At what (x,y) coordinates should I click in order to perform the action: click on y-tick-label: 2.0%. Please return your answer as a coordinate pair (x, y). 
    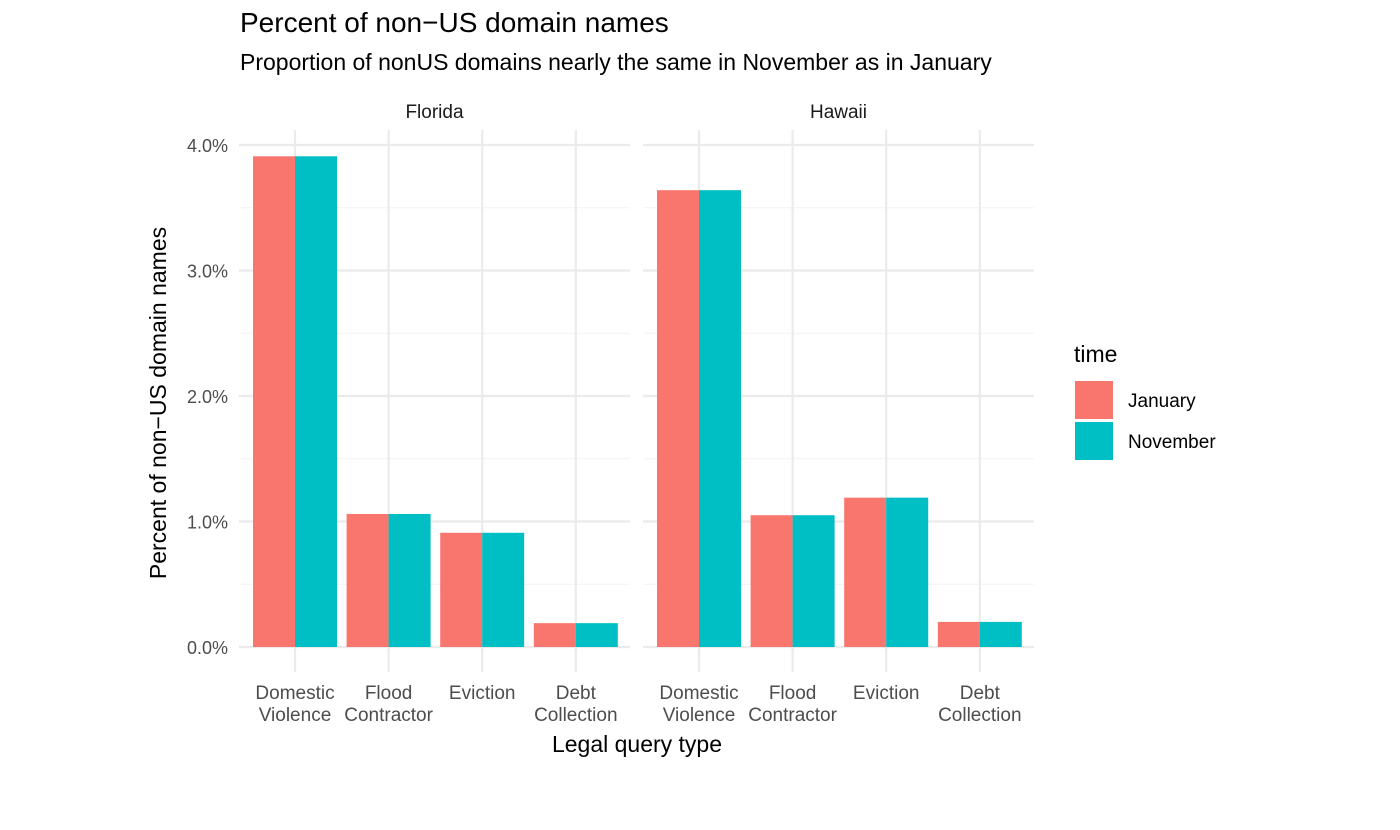
    Looking at the image, I should click on (207, 397).